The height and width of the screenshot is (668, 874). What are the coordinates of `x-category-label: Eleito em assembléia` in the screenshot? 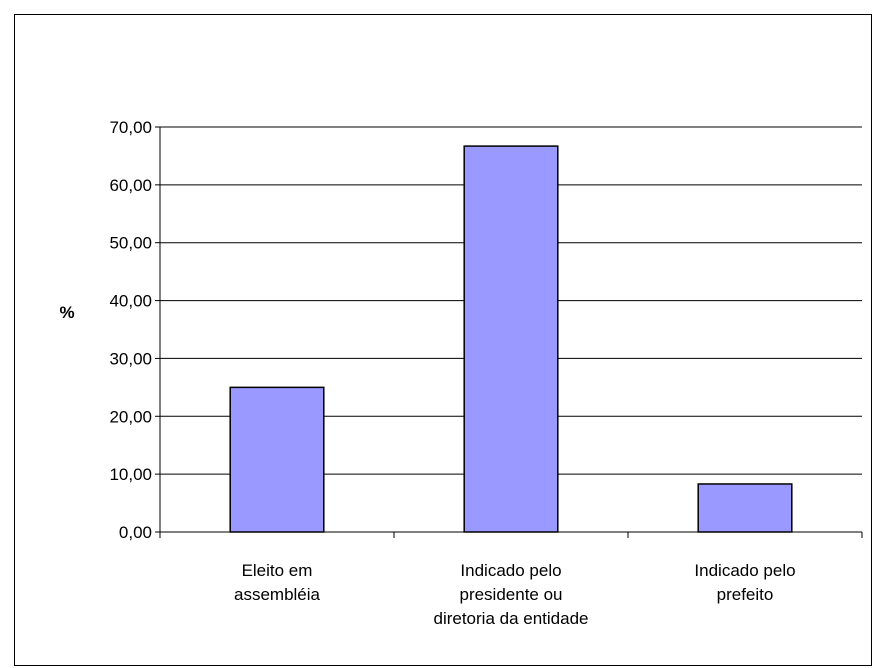 It's located at (277, 582).